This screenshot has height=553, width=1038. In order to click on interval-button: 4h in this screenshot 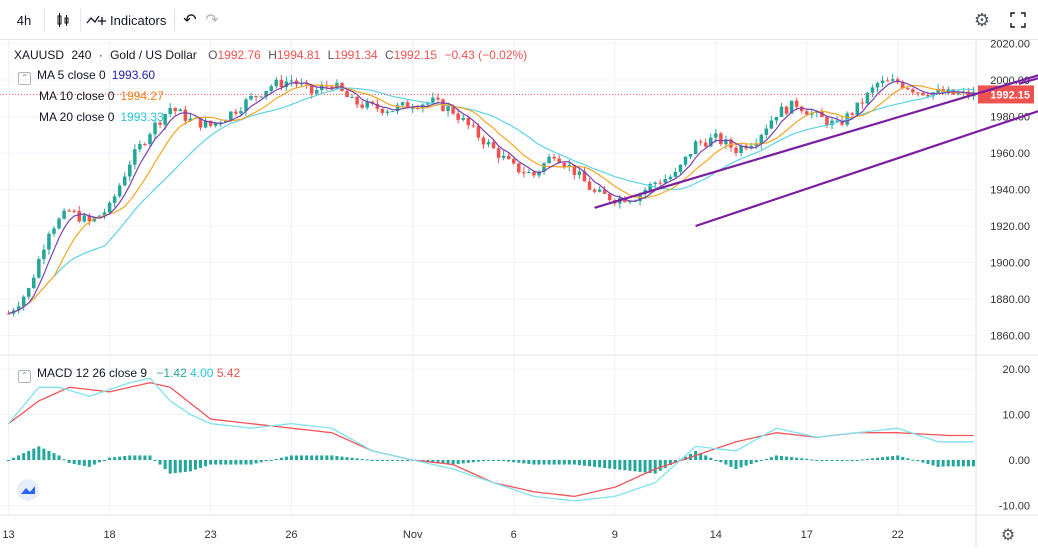, I will do `click(24, 20)`.